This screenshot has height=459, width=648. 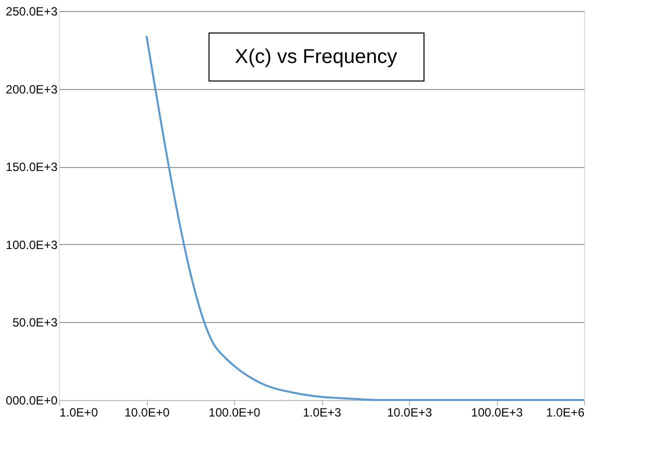 I want to click on x-tick-label: 100.0E+3, so click(x=497, y=413).